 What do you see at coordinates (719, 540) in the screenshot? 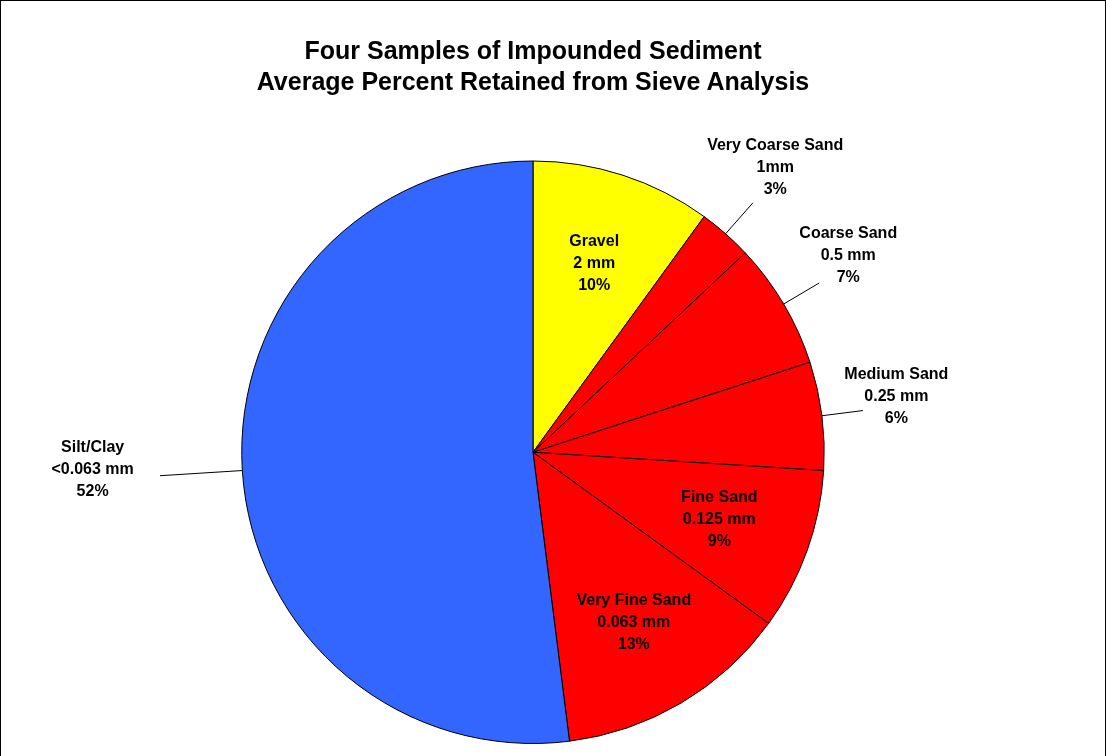
I see `data-label: 9%` at bounding box center [719, 540].